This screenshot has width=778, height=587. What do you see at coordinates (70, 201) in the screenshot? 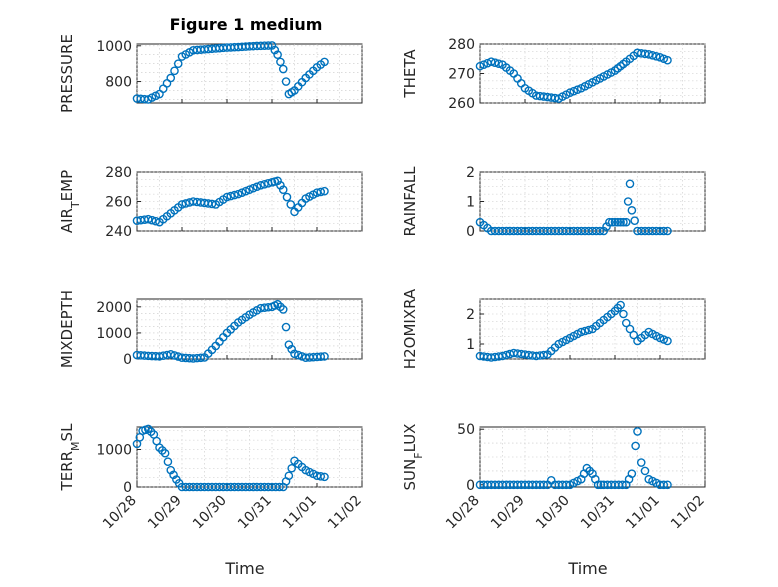
I see `y-axis-label: AIRTEMP` at bounding box center [70, 201].